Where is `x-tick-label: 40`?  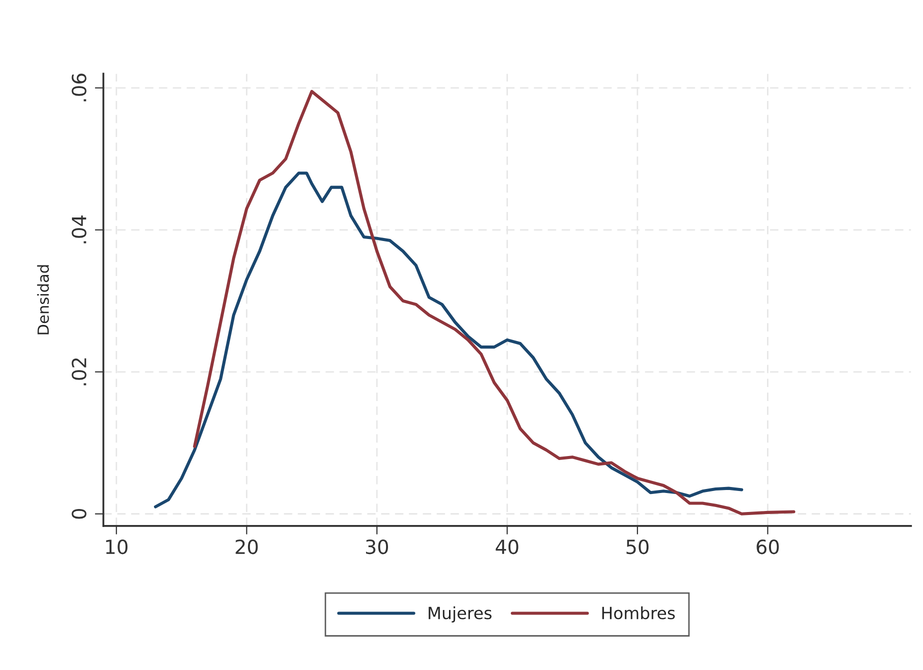
x-tick-label: 40 is located at coordinates (507, 546).